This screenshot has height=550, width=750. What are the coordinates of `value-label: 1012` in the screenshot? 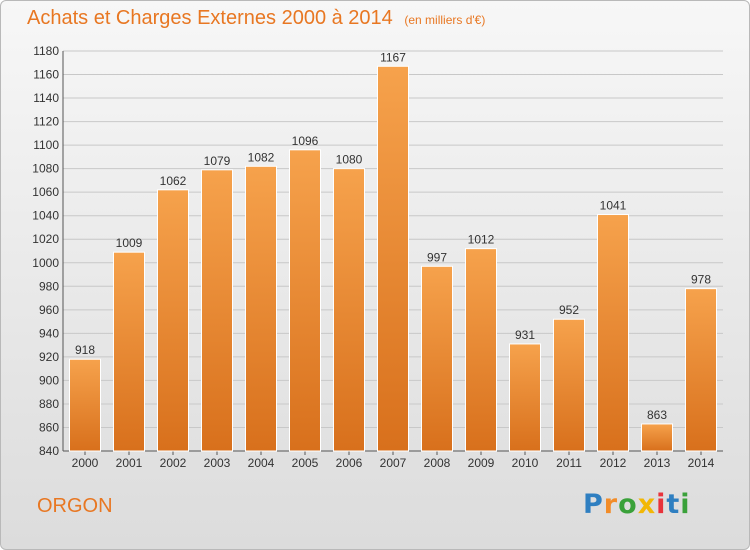 It's located at (481, 240).